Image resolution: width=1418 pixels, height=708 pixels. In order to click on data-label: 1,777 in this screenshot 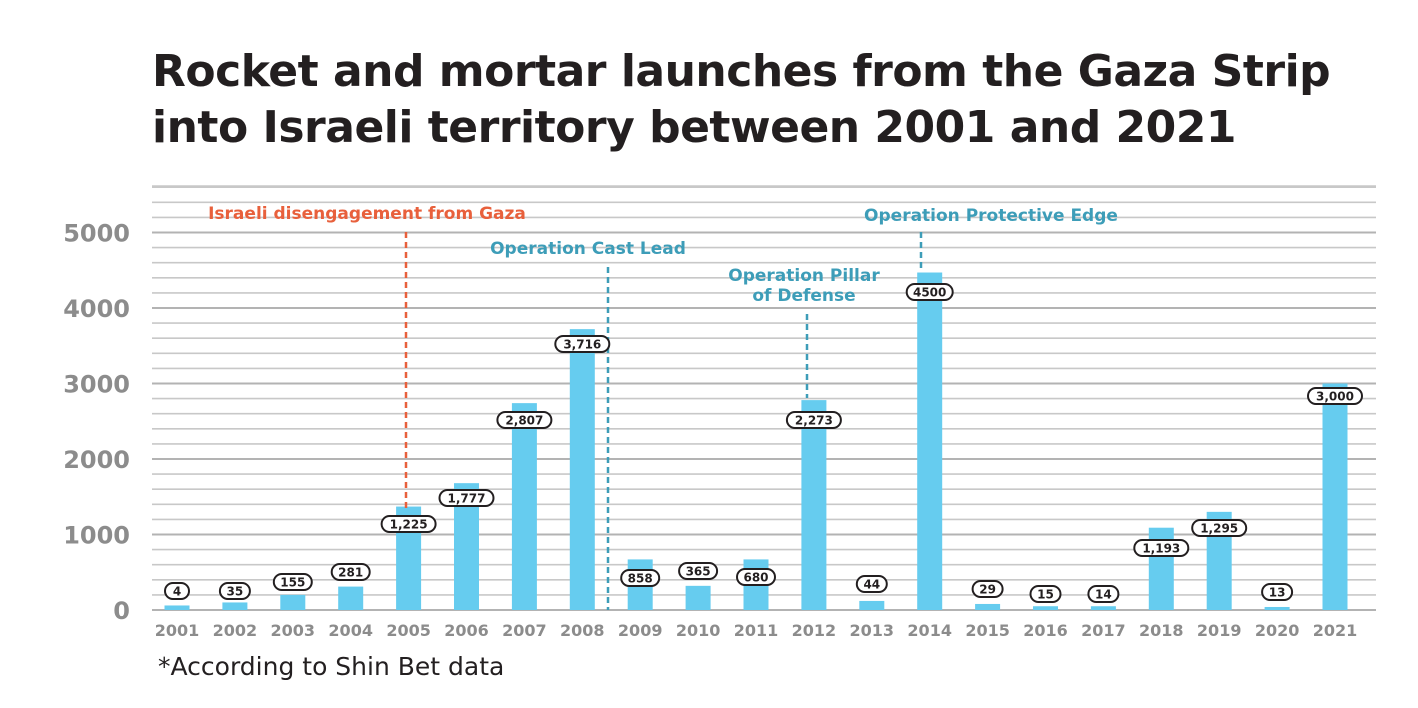, I will do `click(467, 499)`.